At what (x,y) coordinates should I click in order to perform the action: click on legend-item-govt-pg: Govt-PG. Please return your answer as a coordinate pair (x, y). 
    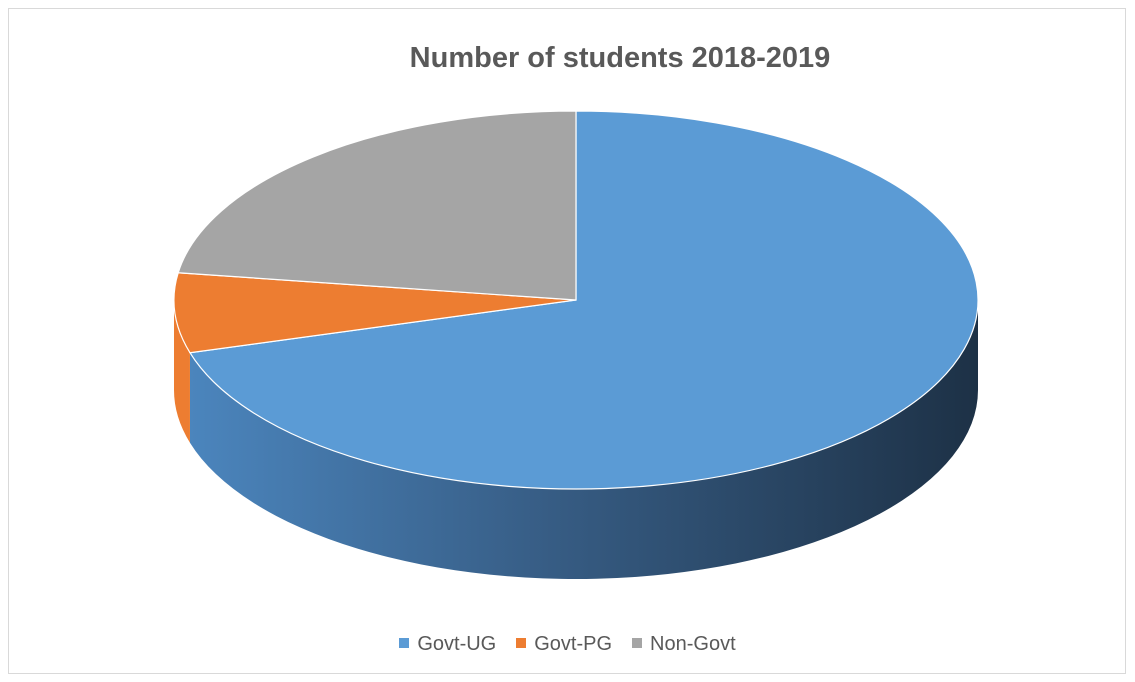
    Looking at the image, I should click on (564, 644).